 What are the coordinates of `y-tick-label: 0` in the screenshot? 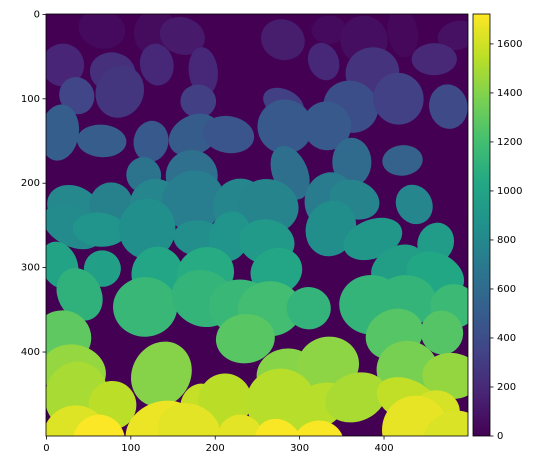 It's located at (37, 14).